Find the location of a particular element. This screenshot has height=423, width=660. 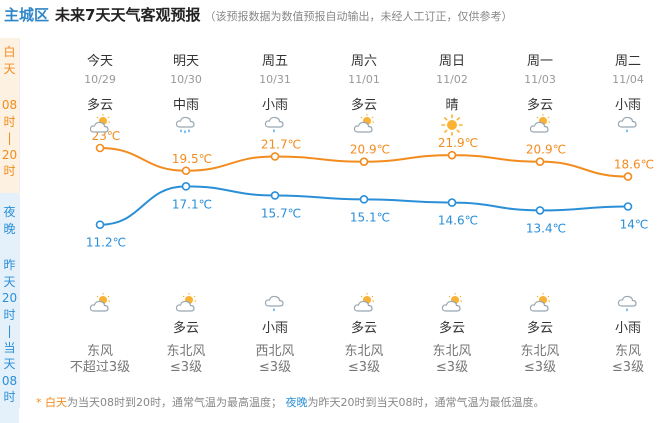

forecast-day-column: 周五 10/31 小雨 小雨 西北风 ≤3级 is located at coordinates (275, 190).